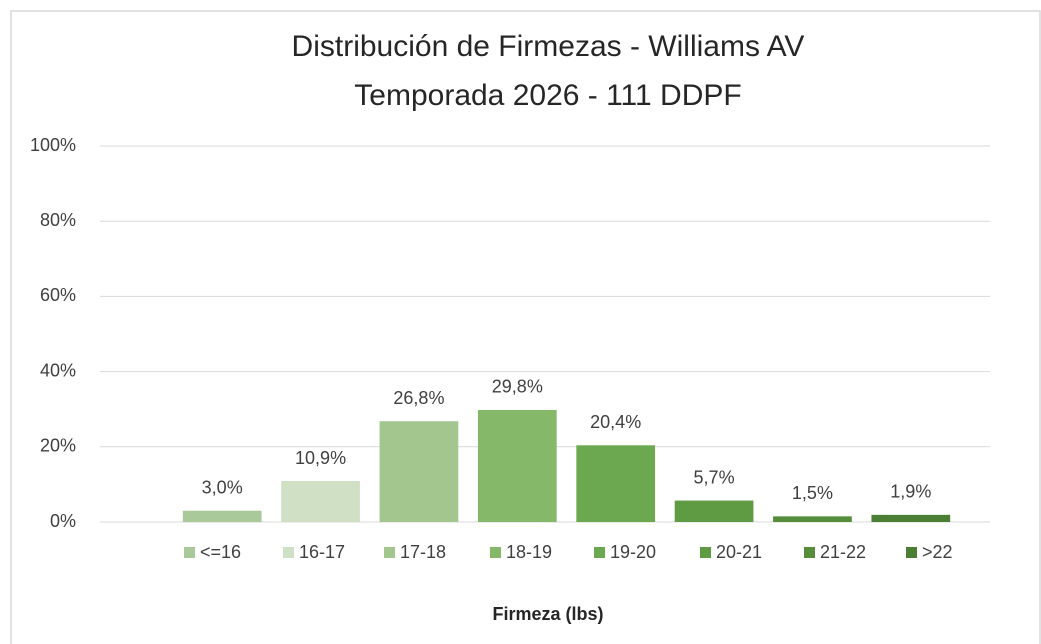  What do you see at coordinates (423, 552) in the screenshot?
I see `legend-label: 17-18` at bounding box center [423, 552].